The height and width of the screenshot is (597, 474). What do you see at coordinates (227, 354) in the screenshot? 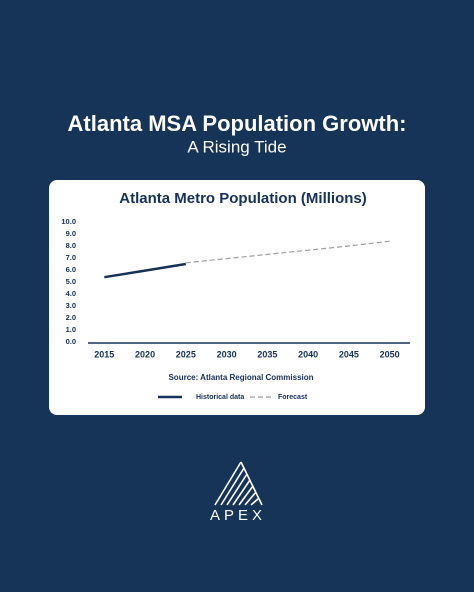
I see `x-tick-label: 2030` at bounding box center [227, 354].